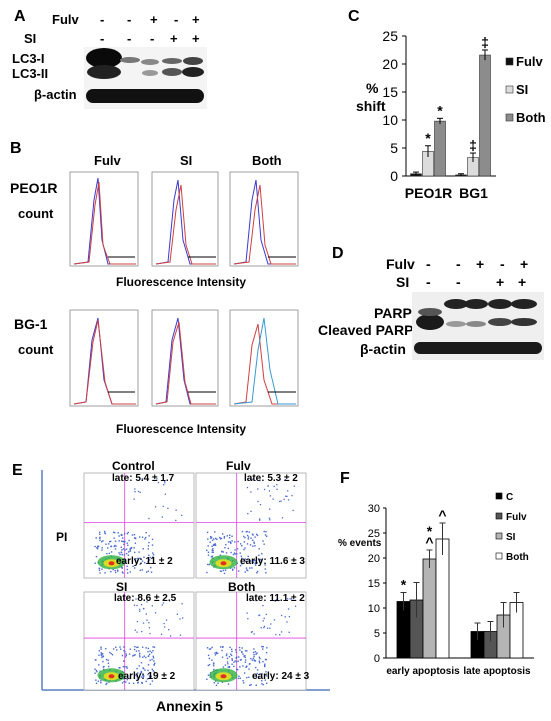  What do you see at coordinates (500, 322) in the screenshot?
I see `parp-band` at bounding box center [500, 322].